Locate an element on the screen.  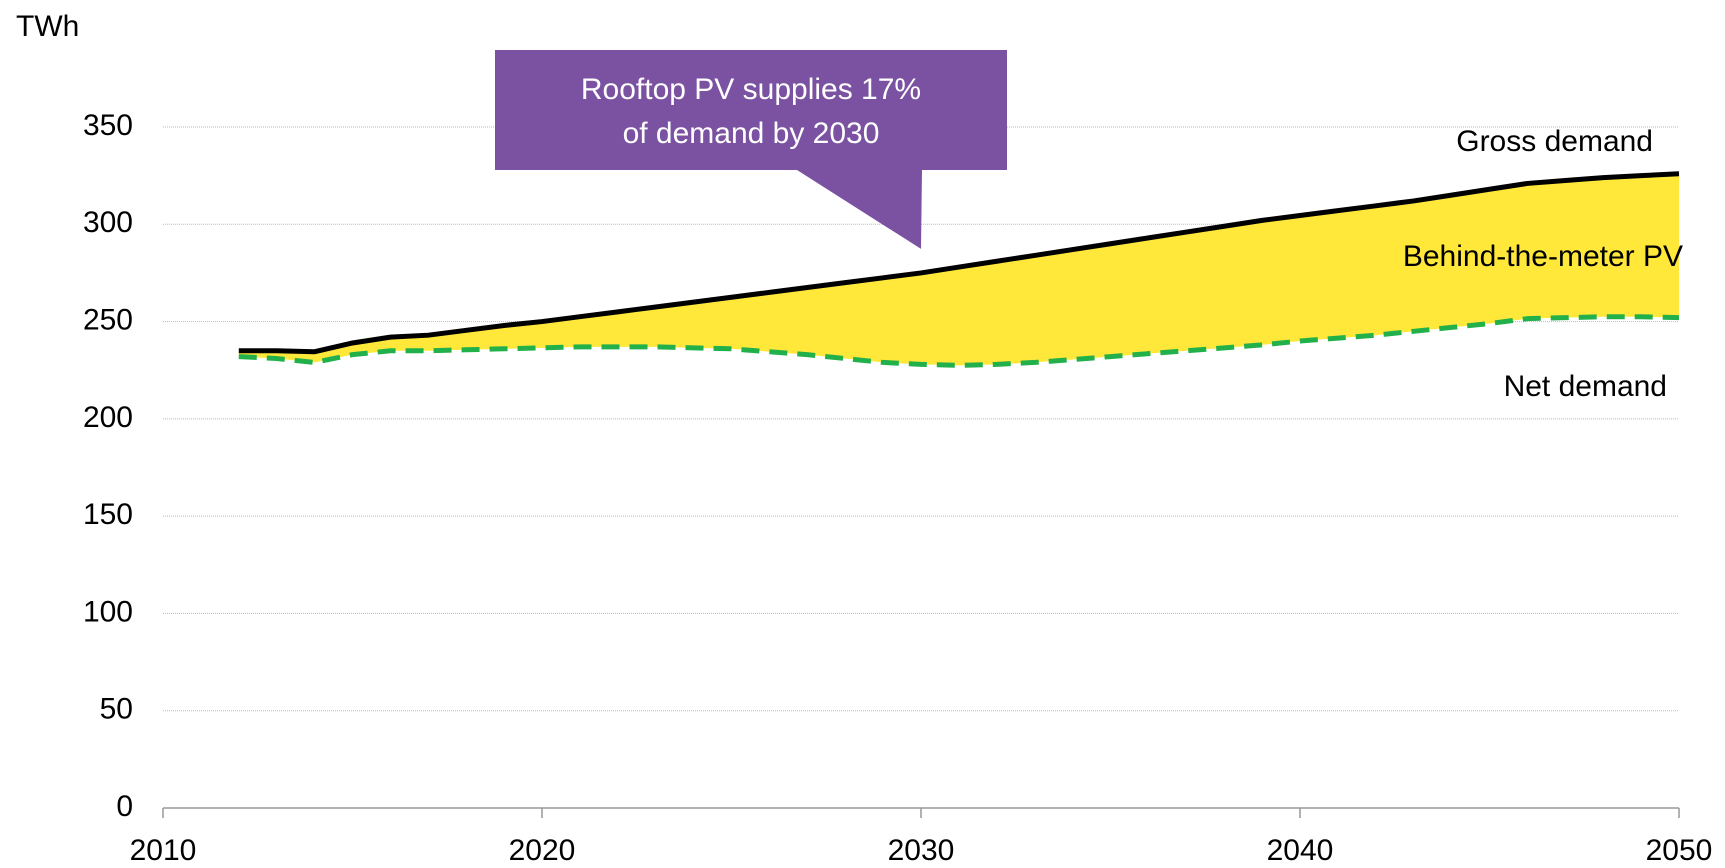
x-tick-label: 2050 is located at coordinates (1679, 850).